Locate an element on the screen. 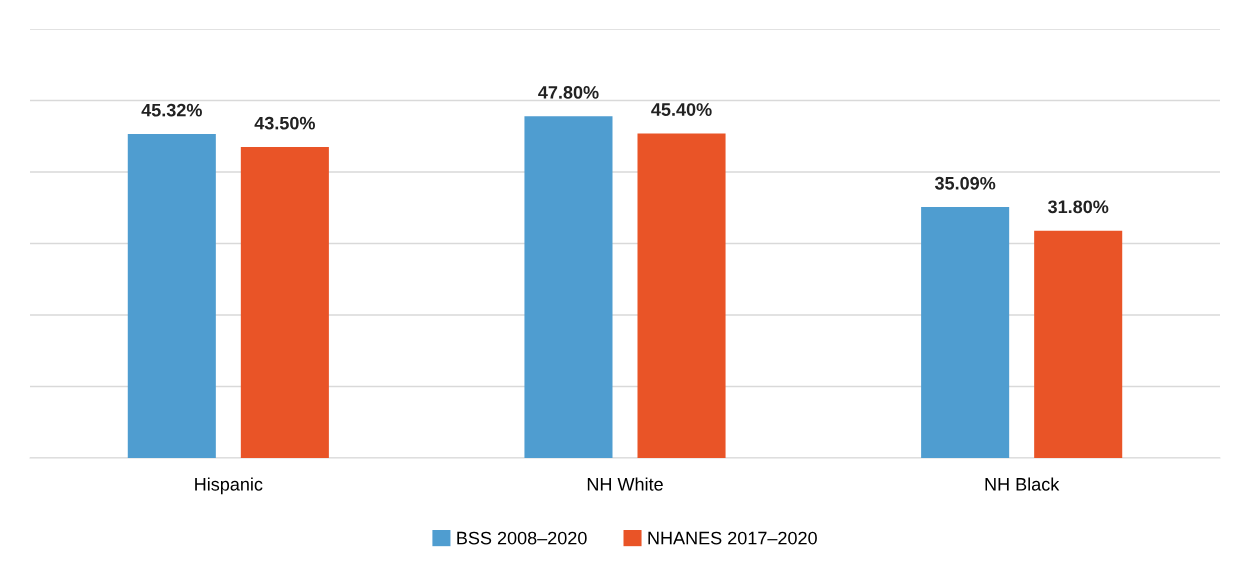  data-label: 43.50% is located at coordinates (284, 123).